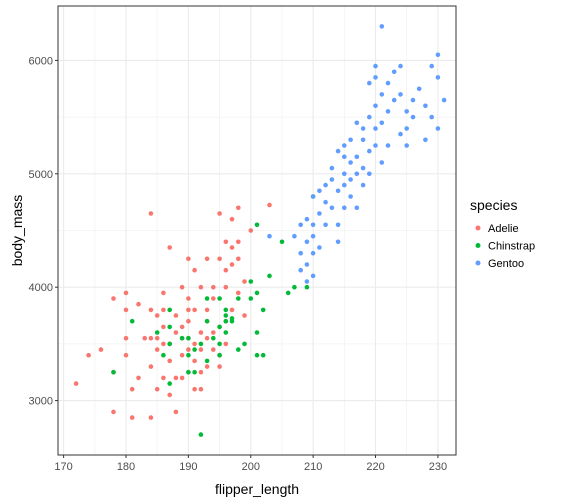  What do you see at coordinates (502, 233) in the screenshot?
I see `legend: species Adelie Chinstrap Gentoo` at bounding box center [502, 233].